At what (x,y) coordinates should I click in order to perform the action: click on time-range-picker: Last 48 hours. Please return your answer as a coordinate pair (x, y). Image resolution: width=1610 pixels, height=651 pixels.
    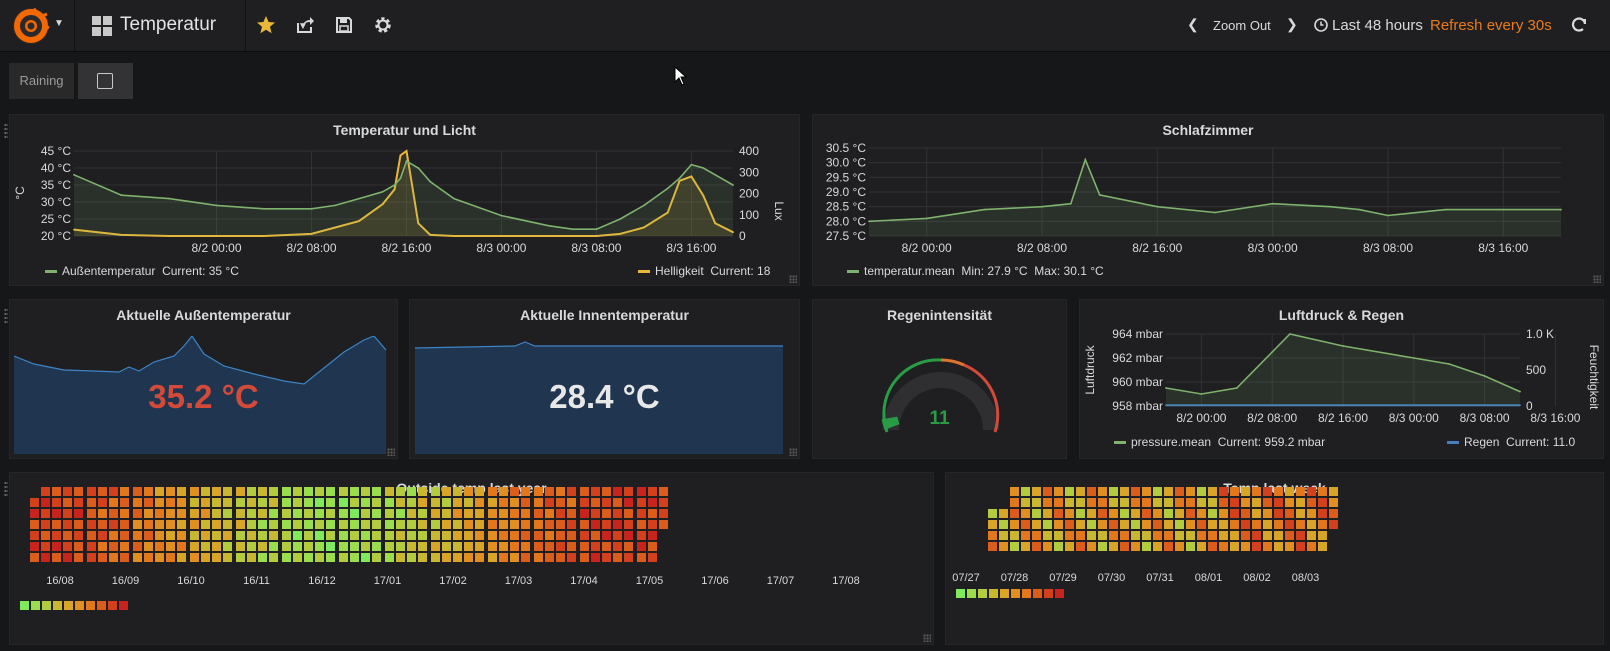
    Looking at the image, I should click on (1368, 25).